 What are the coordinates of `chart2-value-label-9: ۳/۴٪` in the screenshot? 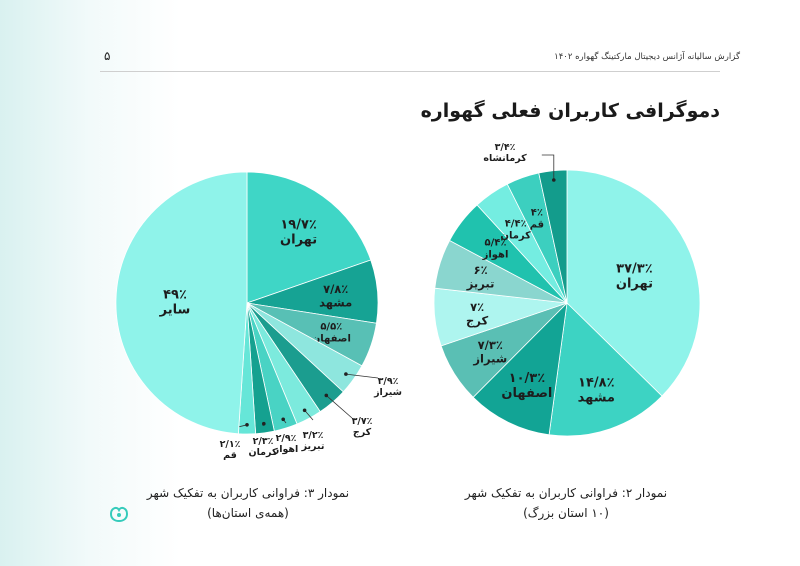 It's located at (505, 147).